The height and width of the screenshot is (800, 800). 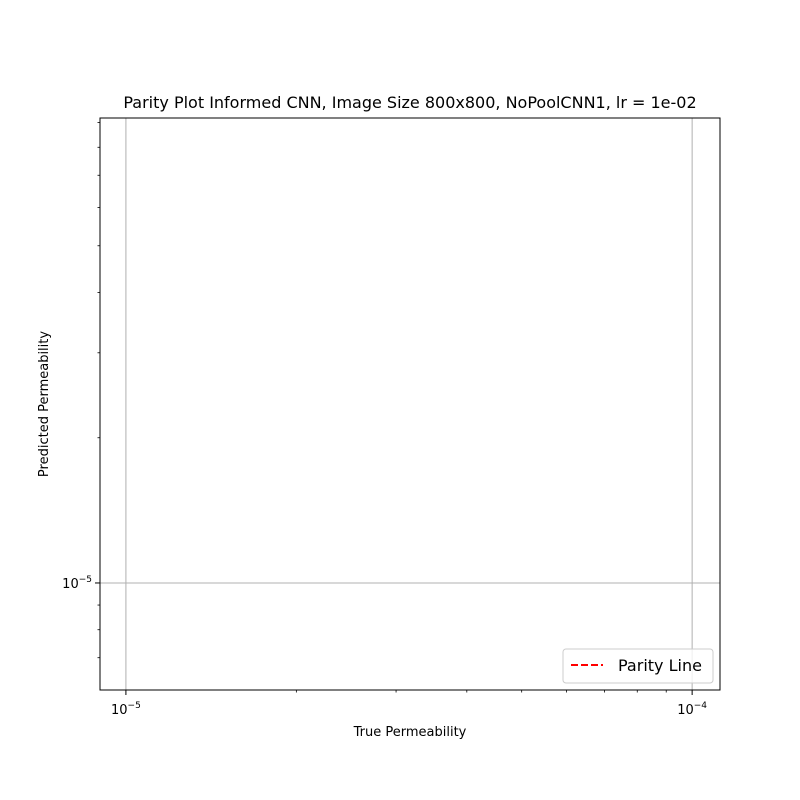 I want to click on legend-parity-line-label: Parity Line, so click(x=660, y=665).